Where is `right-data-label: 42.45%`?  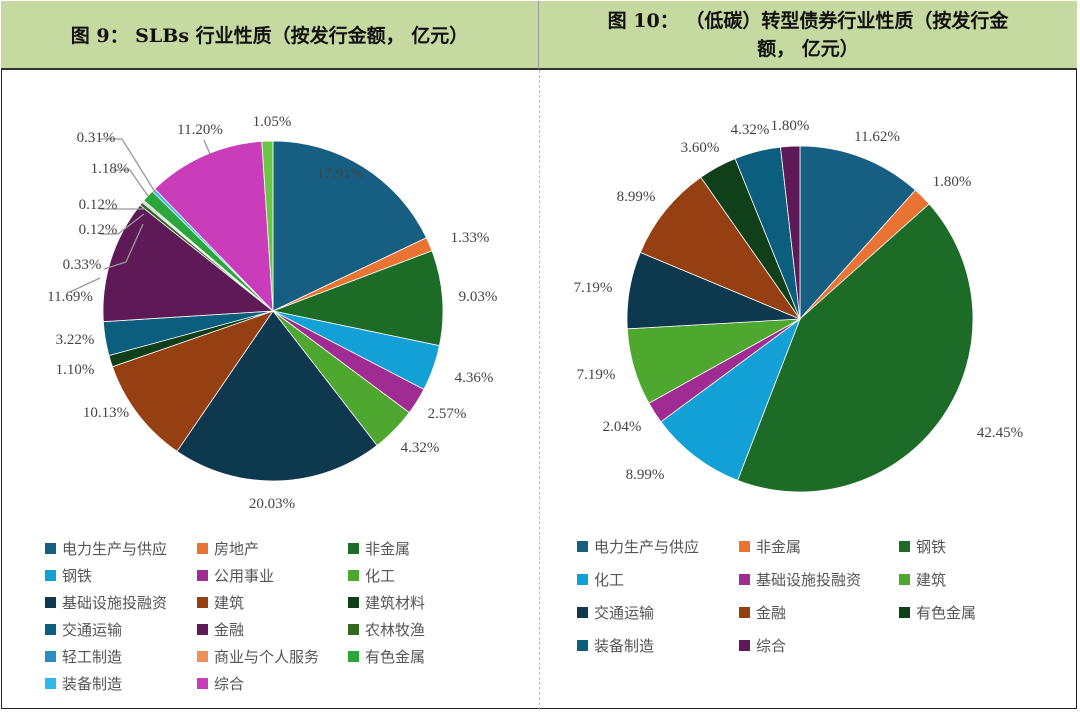
right-data-label: 42.45% is located at coordinates (1000, 433).